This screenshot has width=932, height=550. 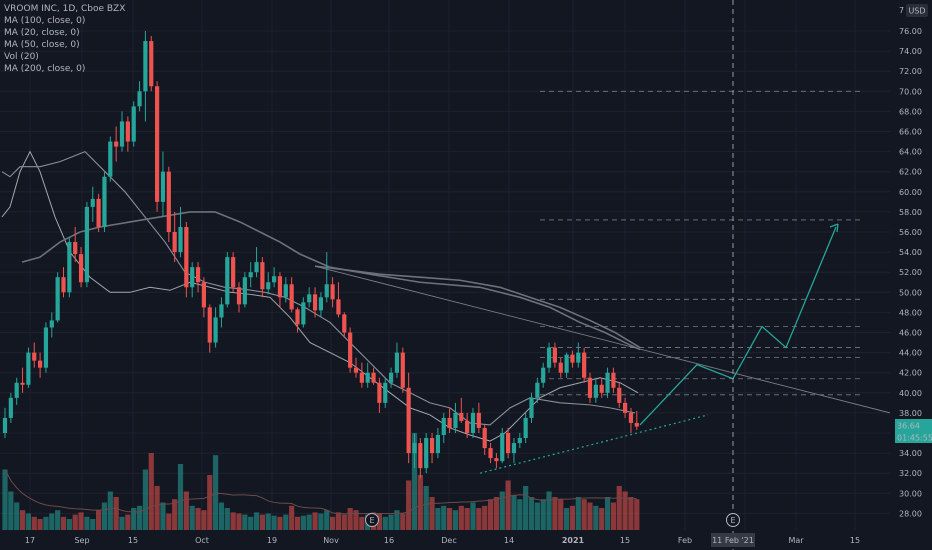 I want to click on y-tick-label: 40.00, so click(x=910, y=393).